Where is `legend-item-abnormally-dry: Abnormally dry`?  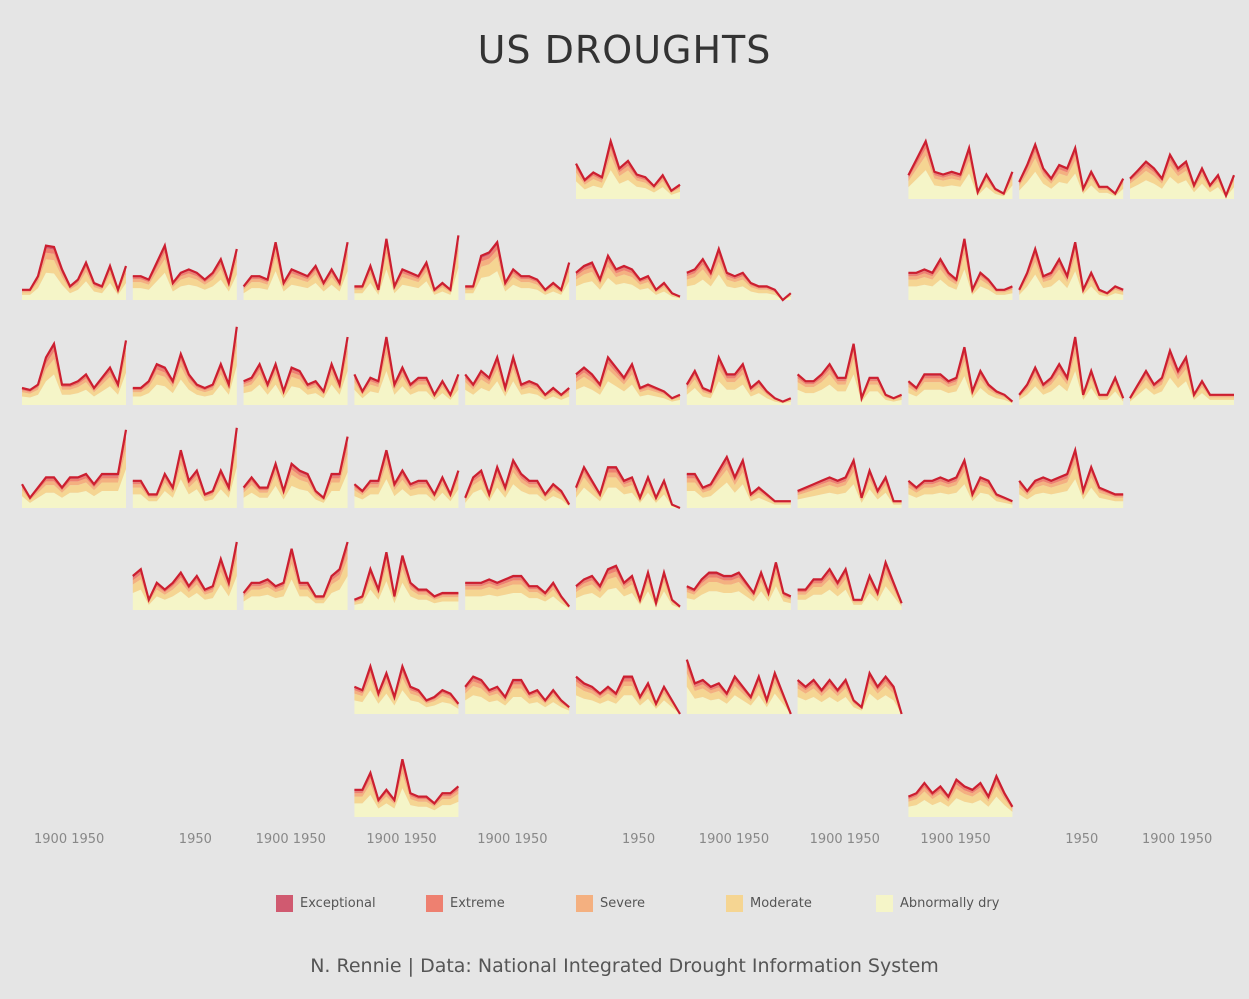
legend-item-abnormally-dry: Abnormally dry is located at coordinates (937, 903).